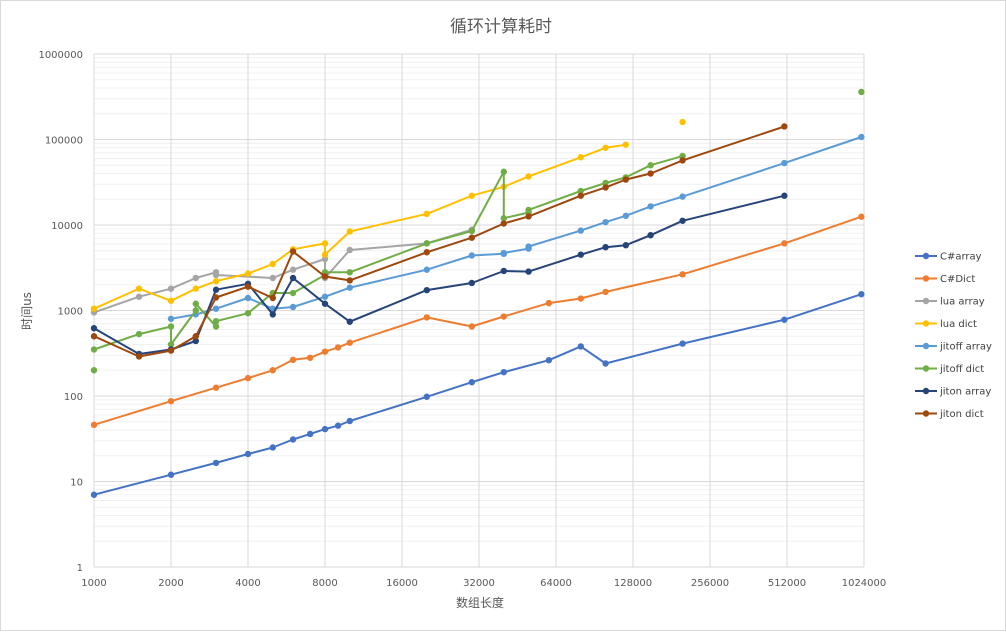 The height and width of the screenshot is (632, 1006). I want to click on legend-item-jiton-dict: jiton dict, so click(949, 414).